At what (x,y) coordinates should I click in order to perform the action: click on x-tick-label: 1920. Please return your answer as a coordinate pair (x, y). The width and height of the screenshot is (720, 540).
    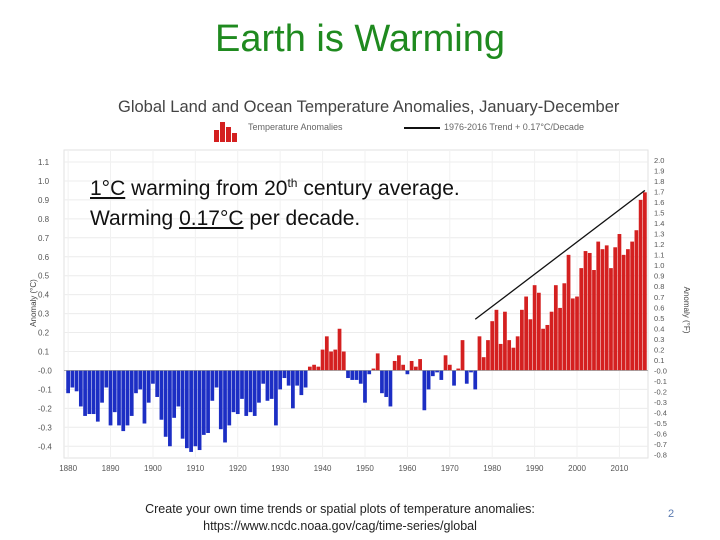
    Looking at the image, I should click on (238, 468).